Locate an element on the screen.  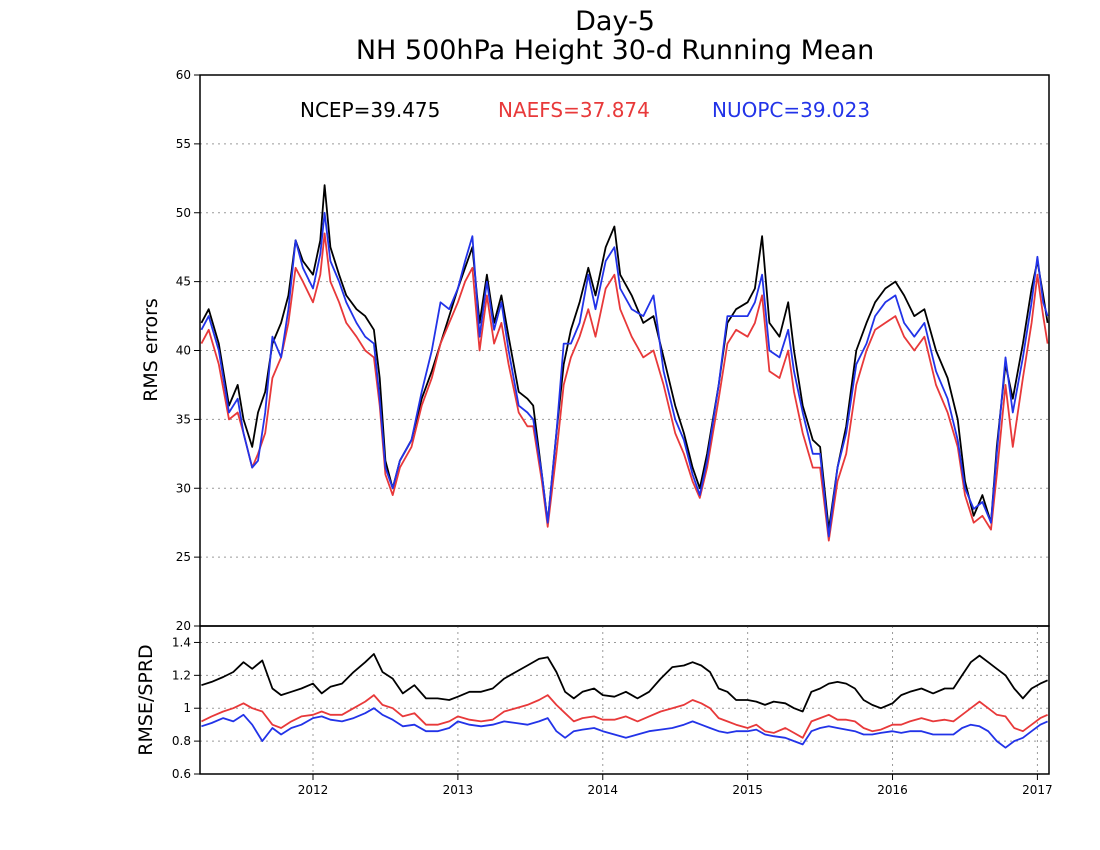
rms-y-tick-label: 20 is located at coordinates (183, 626).